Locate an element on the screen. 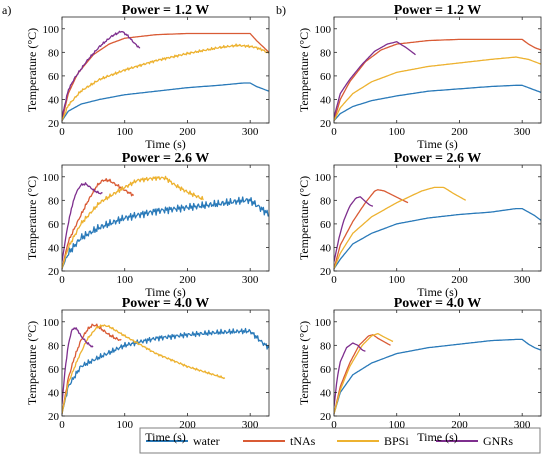 The image size is (550, 462). chart-2-x-axis-label: Time (s) is located at coordinates (437, 144).